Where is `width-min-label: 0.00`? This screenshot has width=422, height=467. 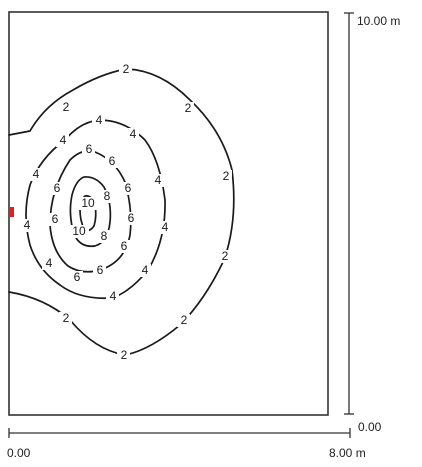 width-min-label: 0.00 is located at coordinates (19, 453).